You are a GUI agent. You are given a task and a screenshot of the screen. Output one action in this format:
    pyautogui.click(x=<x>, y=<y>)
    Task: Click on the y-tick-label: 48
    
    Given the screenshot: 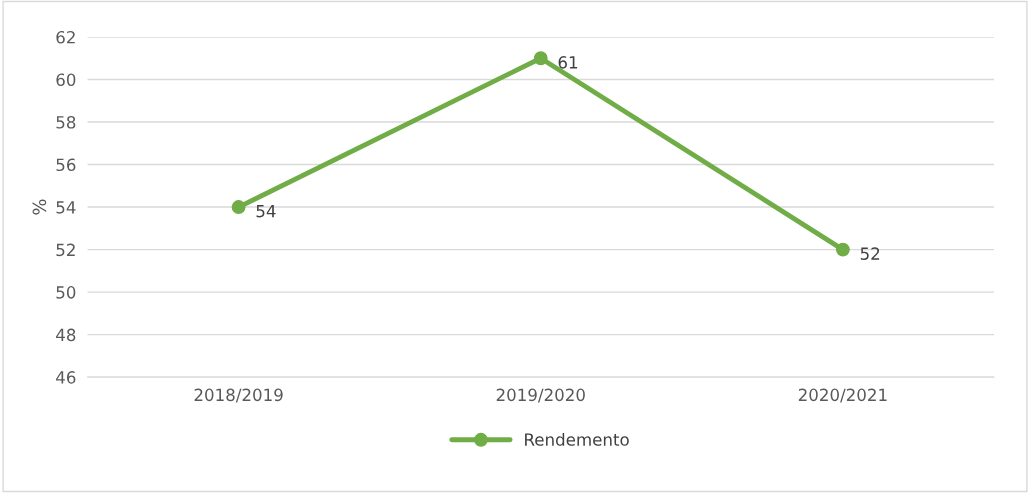 What is the action you would take?
    pyautogui.click(x=66, y=335)
    